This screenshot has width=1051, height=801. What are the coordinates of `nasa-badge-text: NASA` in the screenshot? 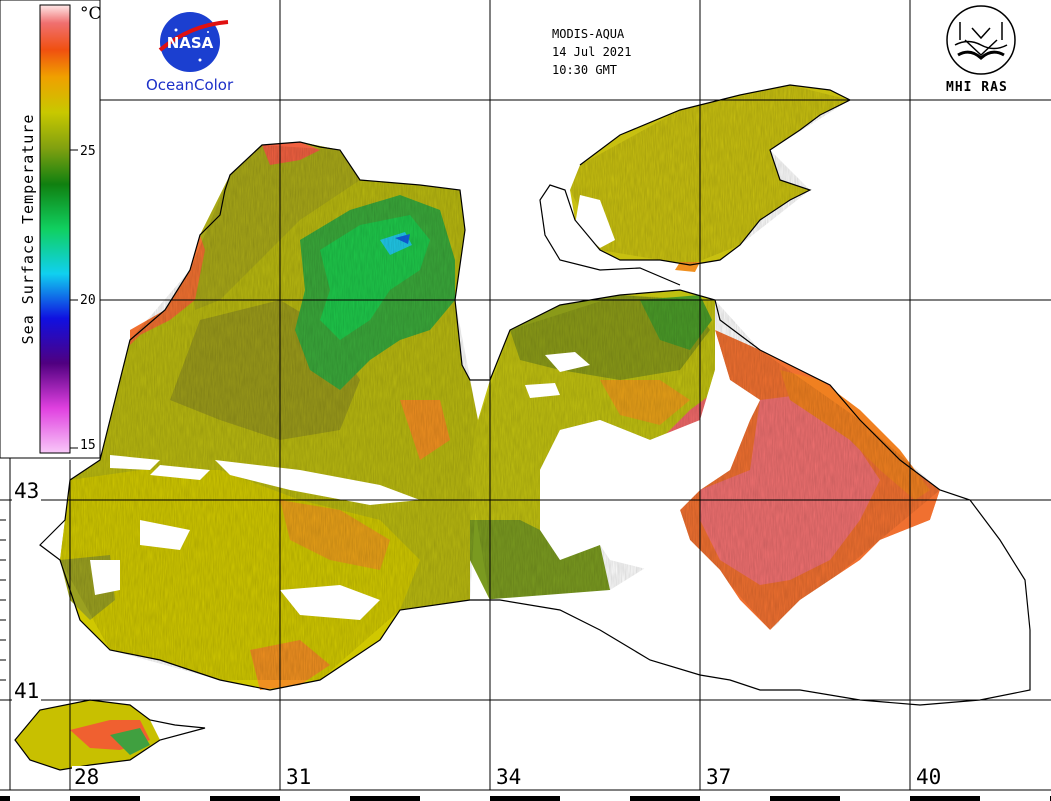 It's located at (190, 43).